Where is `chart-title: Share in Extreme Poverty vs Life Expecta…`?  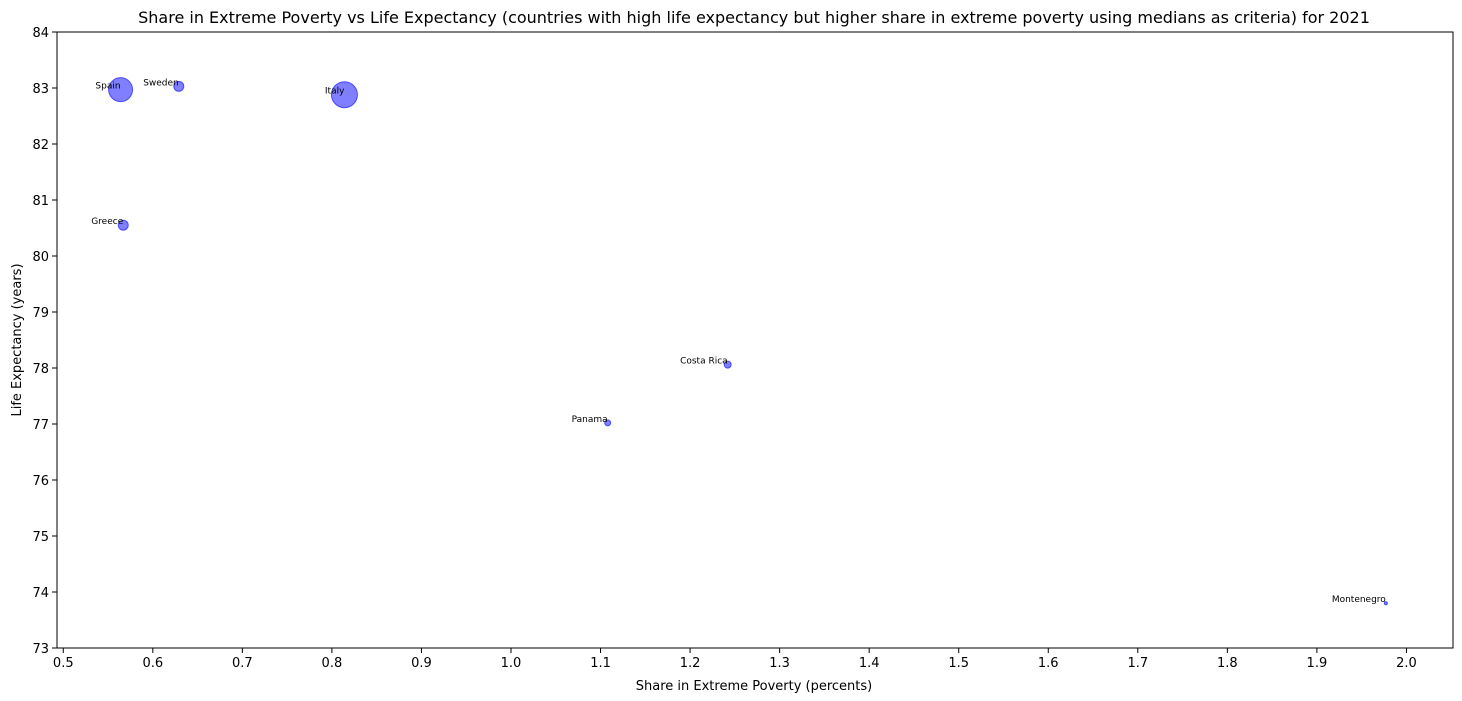
chart-title: Share in Extreme Poverty vs Life Expecta… is located at coordinates (754, 17).